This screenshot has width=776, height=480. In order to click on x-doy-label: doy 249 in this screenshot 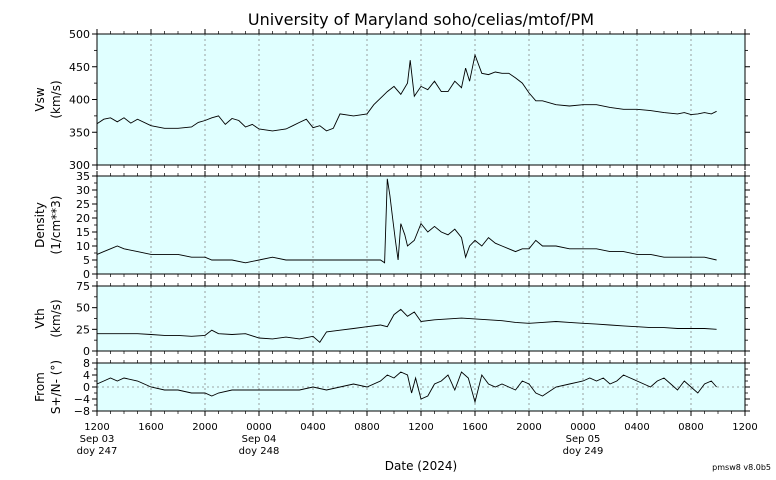, I will do `click(583, 451)`.